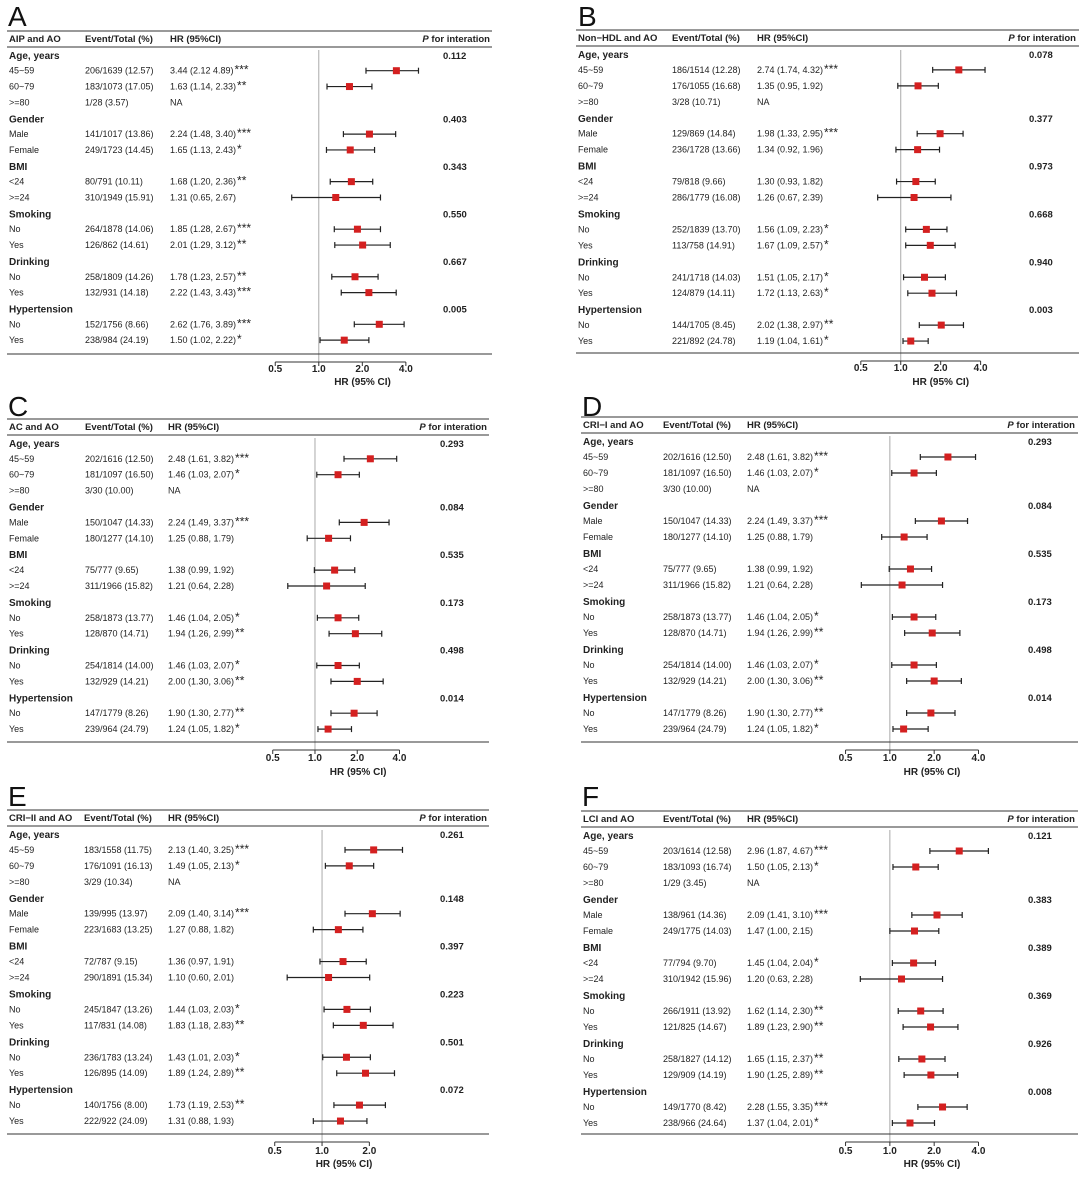 This screenshot has height=1177, width=1080. What do you see at coordinates (1041, 425) in the screenshot?
I see `column-header-p: P for interation` at bounding box center [1041, 425].